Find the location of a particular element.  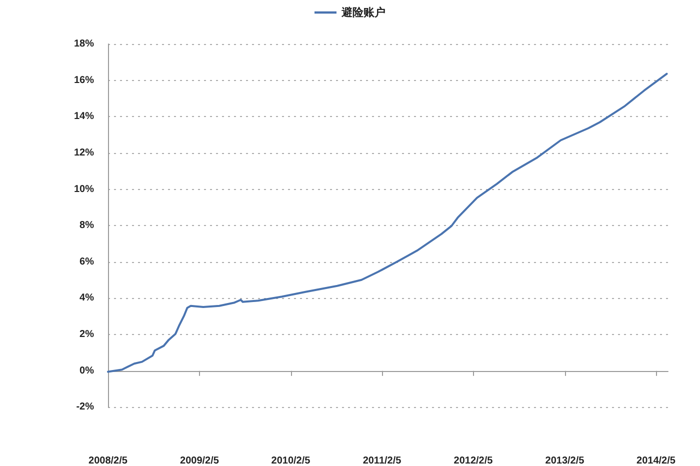

x-tick-label: 2012/2/5 is located at coordinates (474, 461).